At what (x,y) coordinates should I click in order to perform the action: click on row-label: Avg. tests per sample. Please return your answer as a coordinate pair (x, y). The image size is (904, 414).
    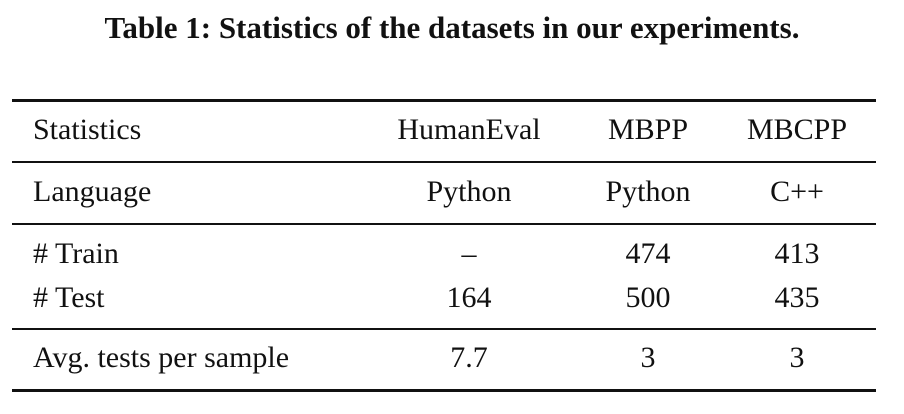
    Looking at the image, I should click on (161, 357).